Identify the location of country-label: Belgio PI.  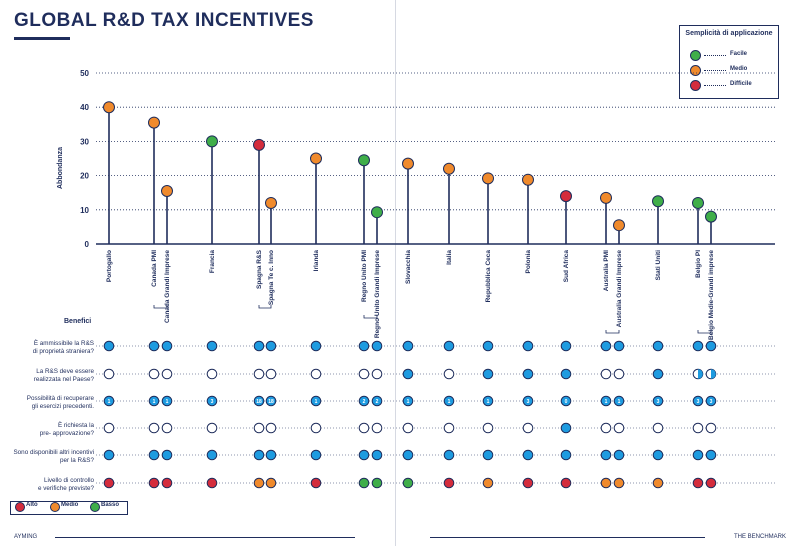
(698, 264).